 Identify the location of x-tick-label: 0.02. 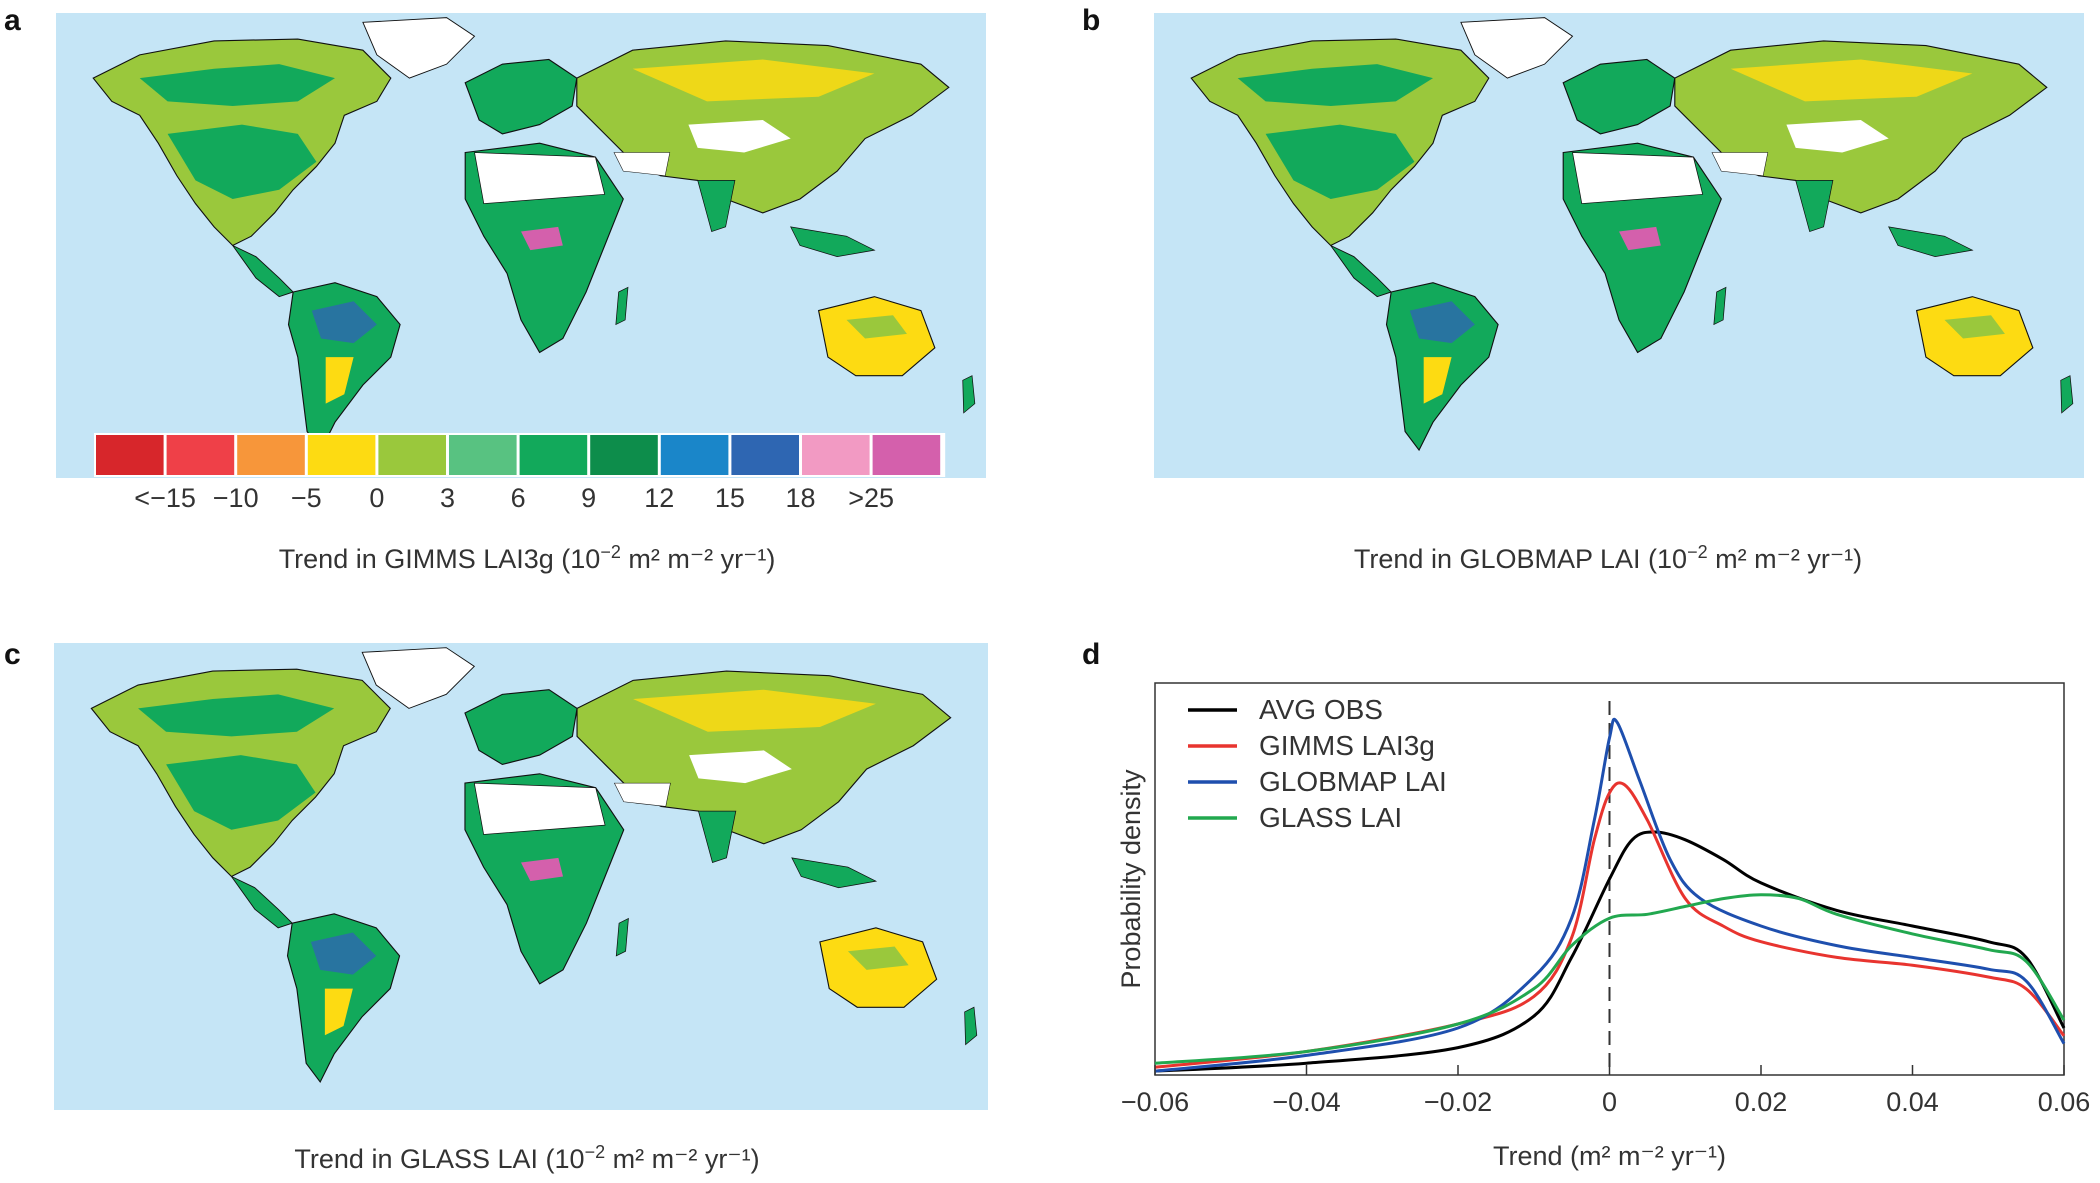
(1761, 1102).